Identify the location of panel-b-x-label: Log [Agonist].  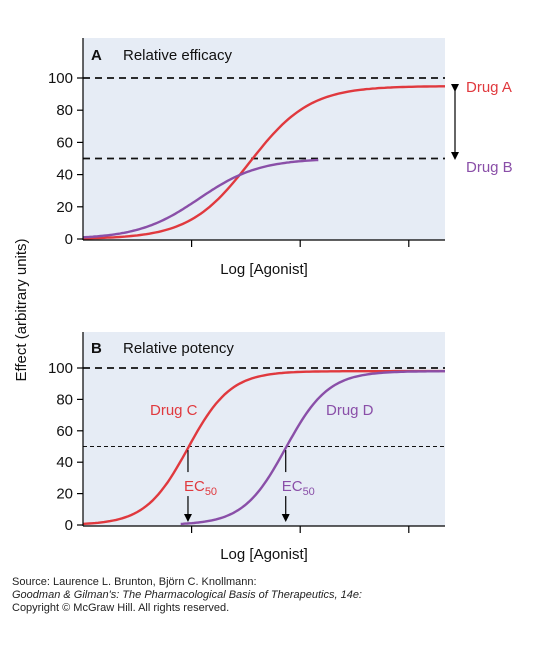
(264, 554).